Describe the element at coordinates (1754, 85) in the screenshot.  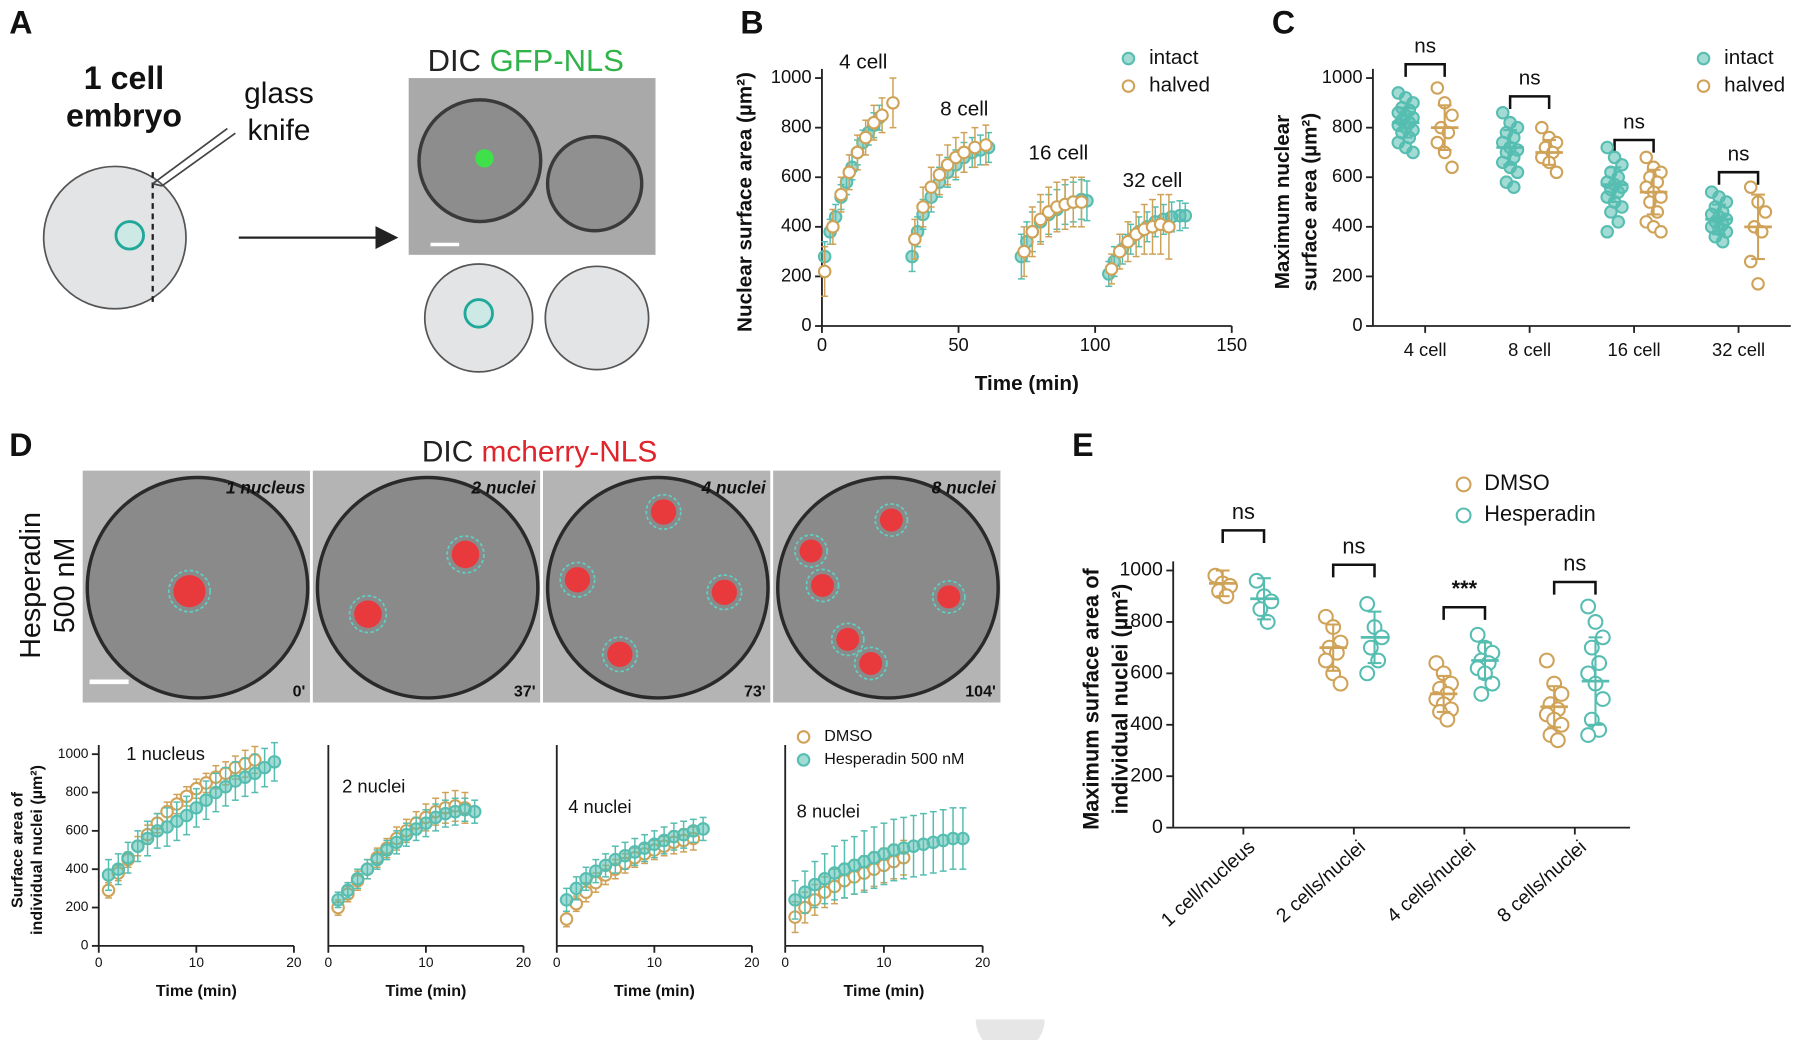
I see `legend-label: halved` at that location.